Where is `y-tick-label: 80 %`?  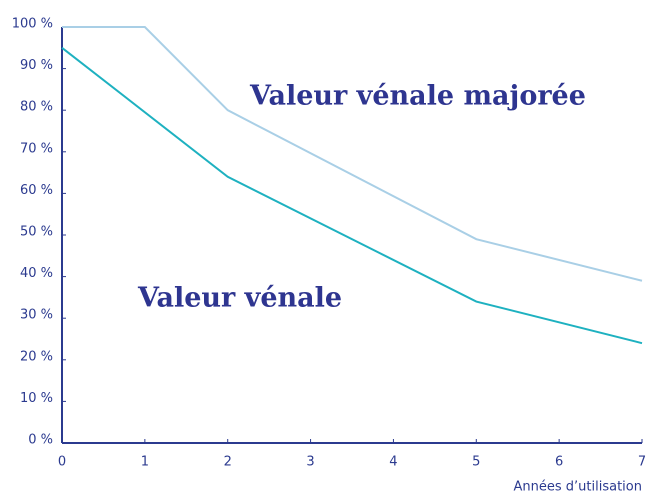
y-tick-label: 80 % is located at coordinates (36, 107).